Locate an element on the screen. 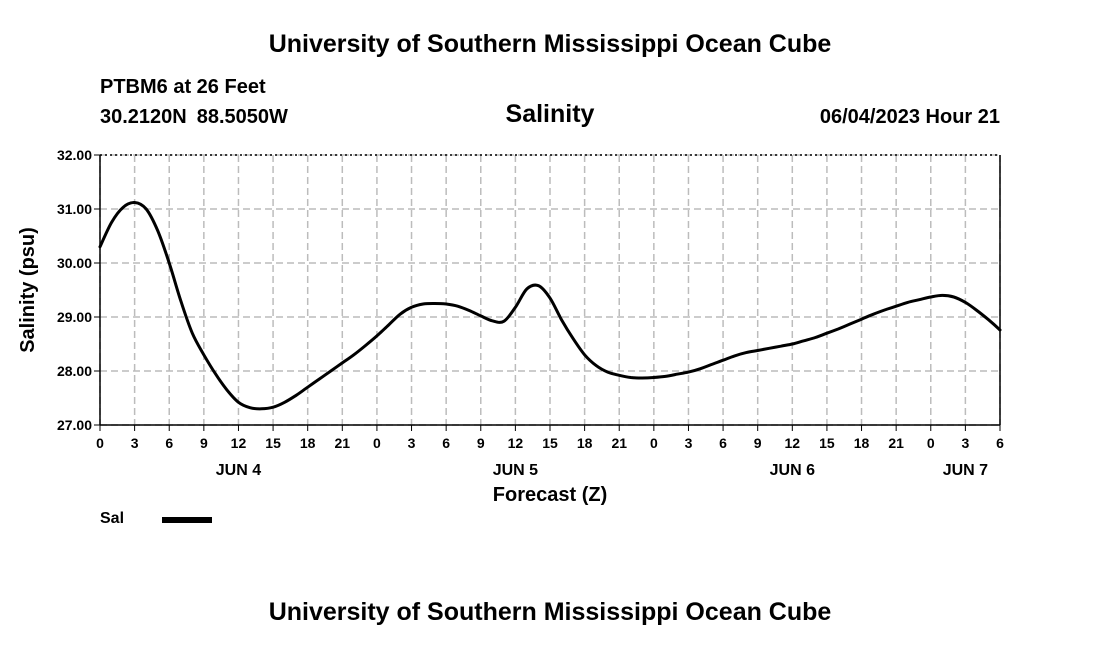 Image resolution: width=1100 pixels, height=650 pixels. y-tick-label: 29.00 is located at coordinates (74, 317).